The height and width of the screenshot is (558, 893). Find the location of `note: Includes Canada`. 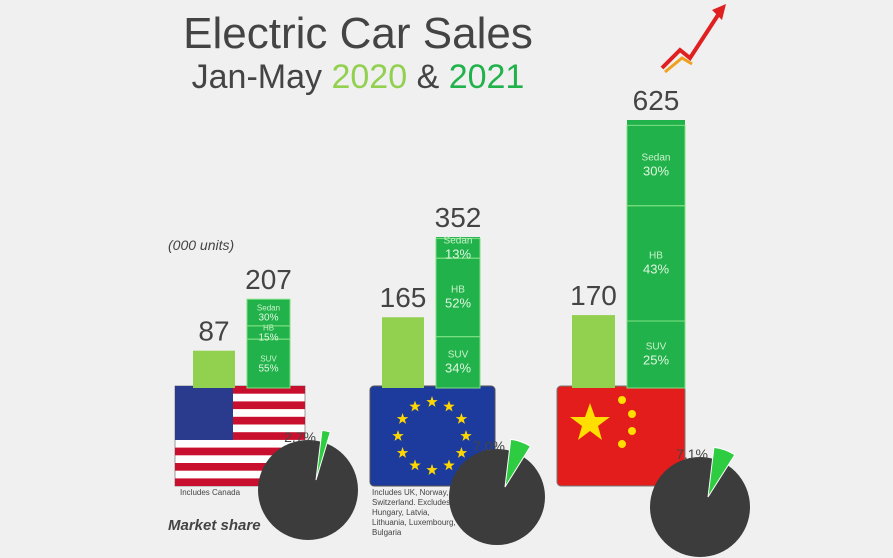

note: Includes Canada is located at coordinates (210, 492).